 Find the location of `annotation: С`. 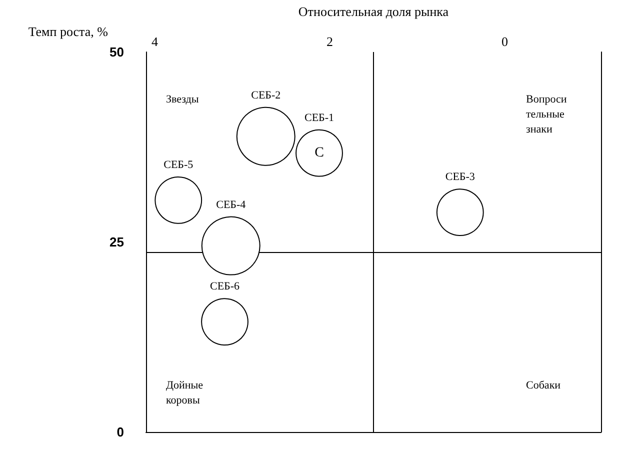

annotation: С is located at coordinates (319, 153).